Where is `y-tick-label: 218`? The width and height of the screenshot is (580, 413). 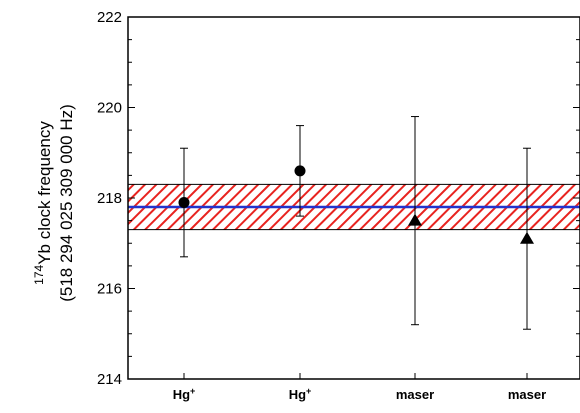 y-tick-label: 218 is located at coordinates (109, 198).